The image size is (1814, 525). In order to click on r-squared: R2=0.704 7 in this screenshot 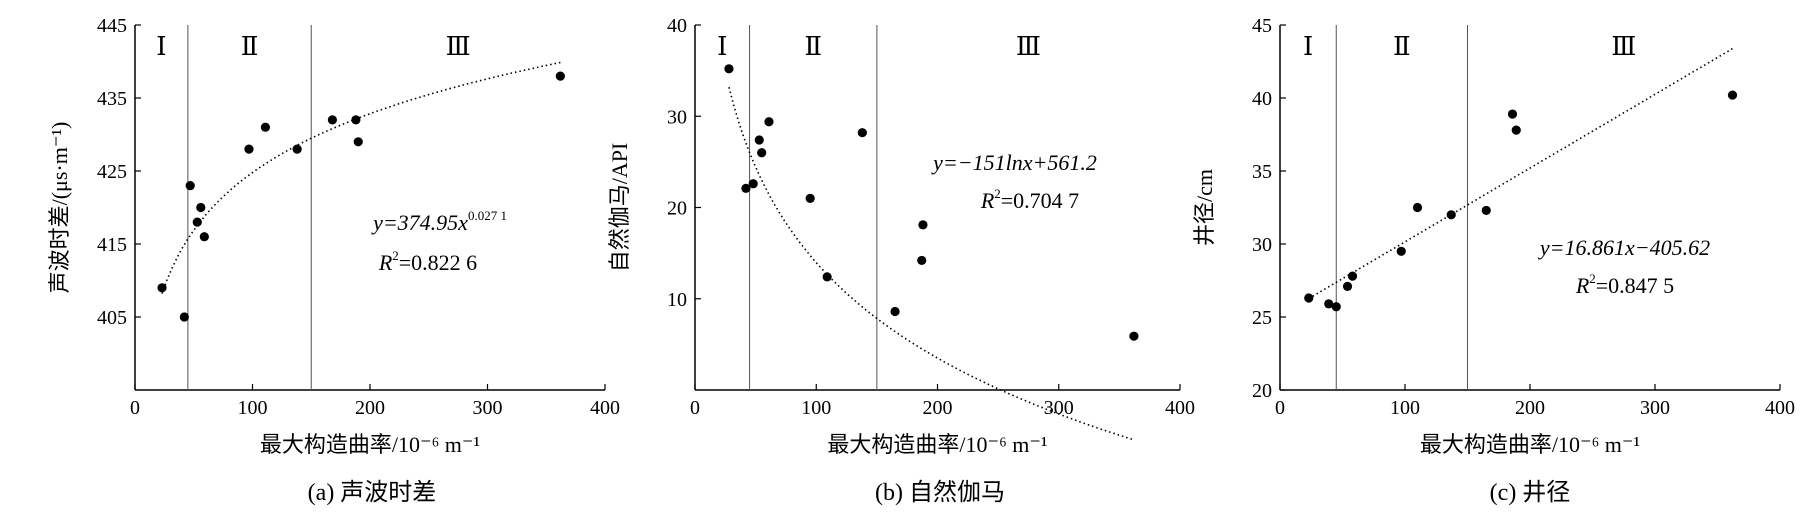, I will do `click(1029, 199)`.